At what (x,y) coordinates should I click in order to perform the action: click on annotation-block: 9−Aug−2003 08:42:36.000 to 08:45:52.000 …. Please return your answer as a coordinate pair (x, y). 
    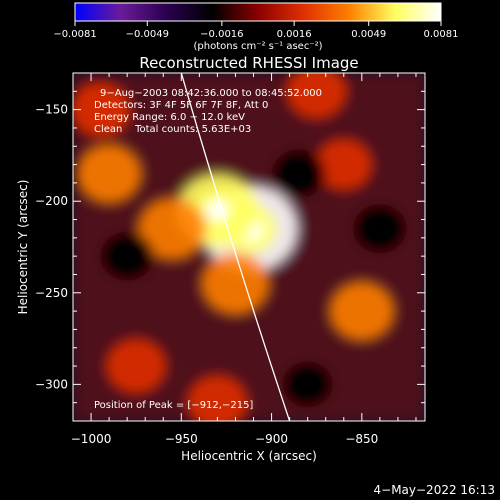
    Looking at the image, I should click on (208, 111).